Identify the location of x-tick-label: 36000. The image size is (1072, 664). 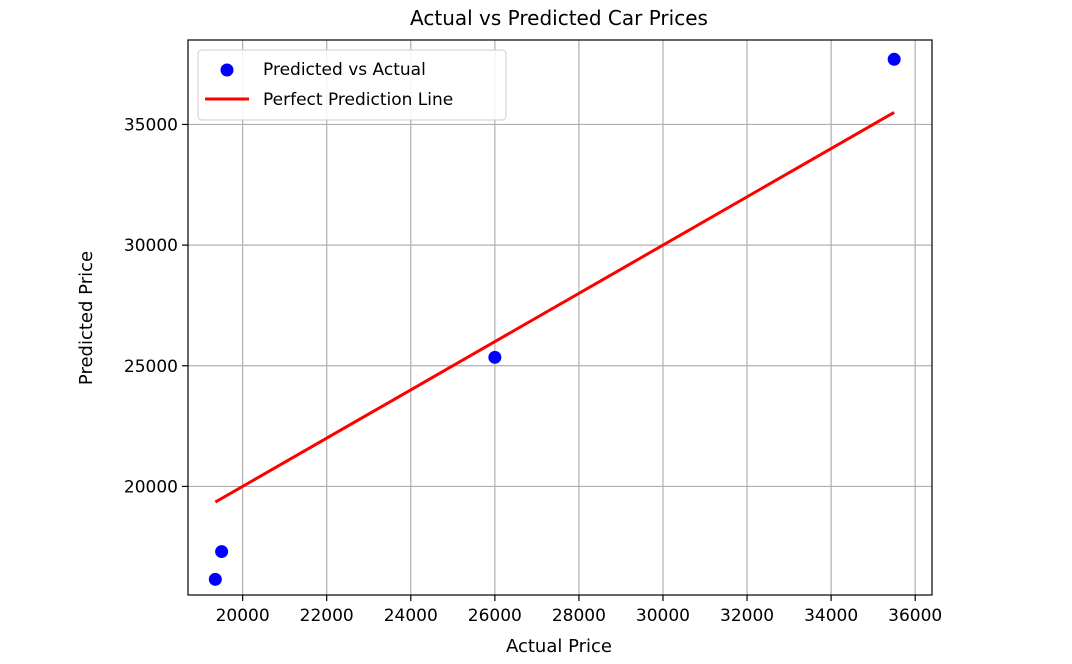
(915, 616).